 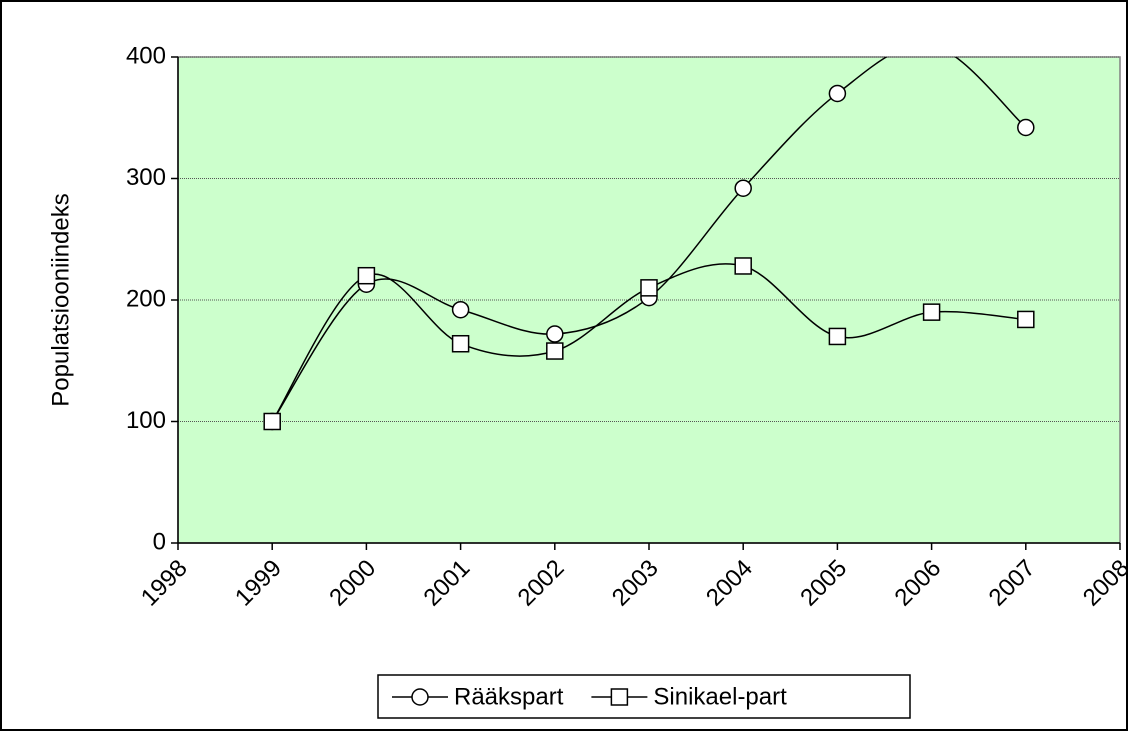 What do you see at coordinates (146, 55) in the screenshot?
I see `y-tick-label: 400` at bounding box center [146, 55].